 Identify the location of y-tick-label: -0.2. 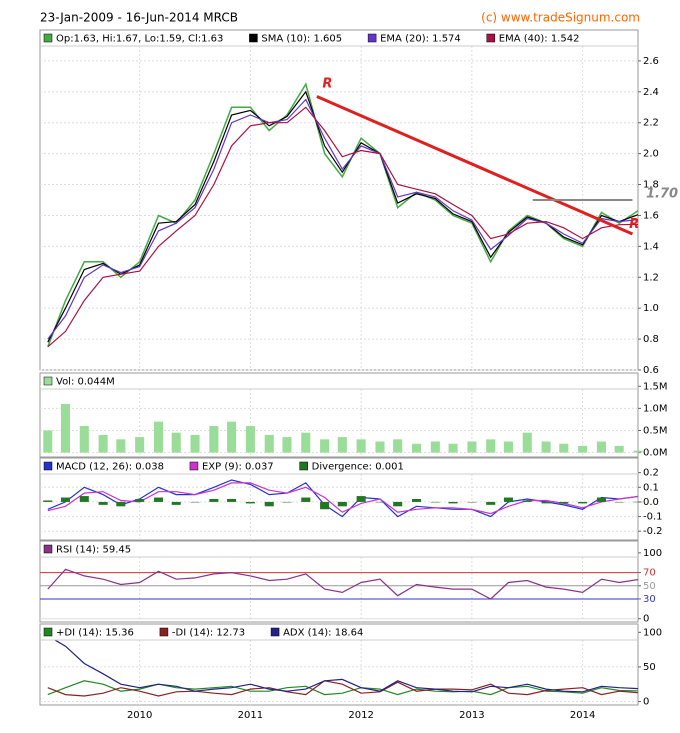
(653, 531).